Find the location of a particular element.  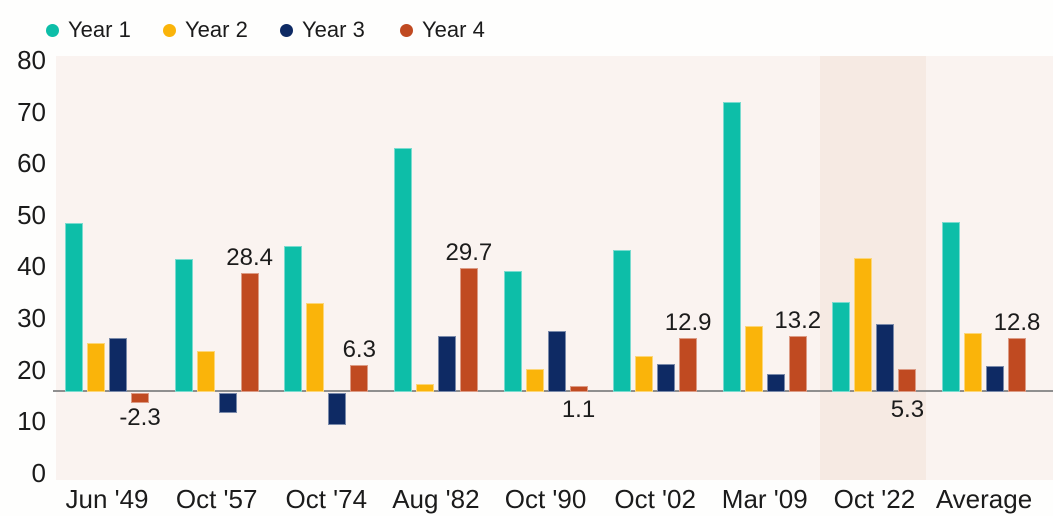

data-label-year-4-average: 12.8 is located at coordinates (1017, 323).